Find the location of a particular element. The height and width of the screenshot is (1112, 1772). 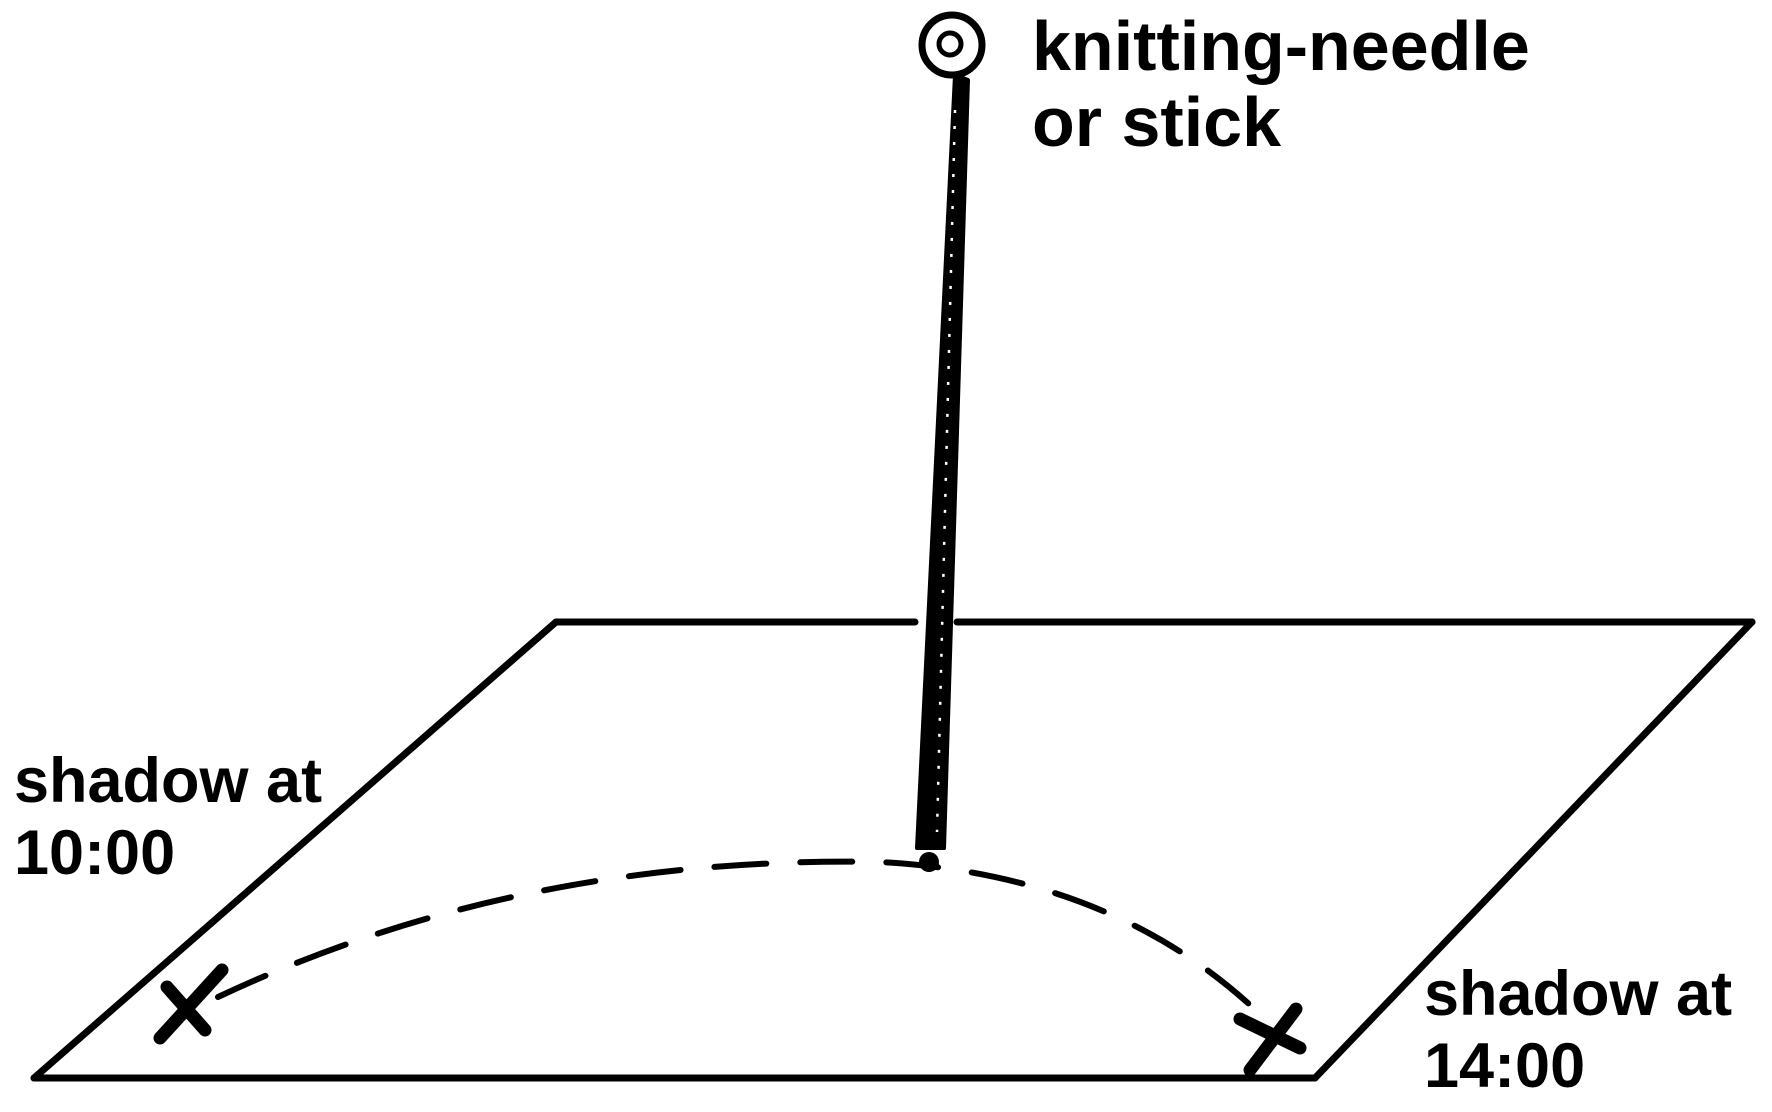

shadow-14-label-line-1: shadow at is located at coordinates (1578, 994).